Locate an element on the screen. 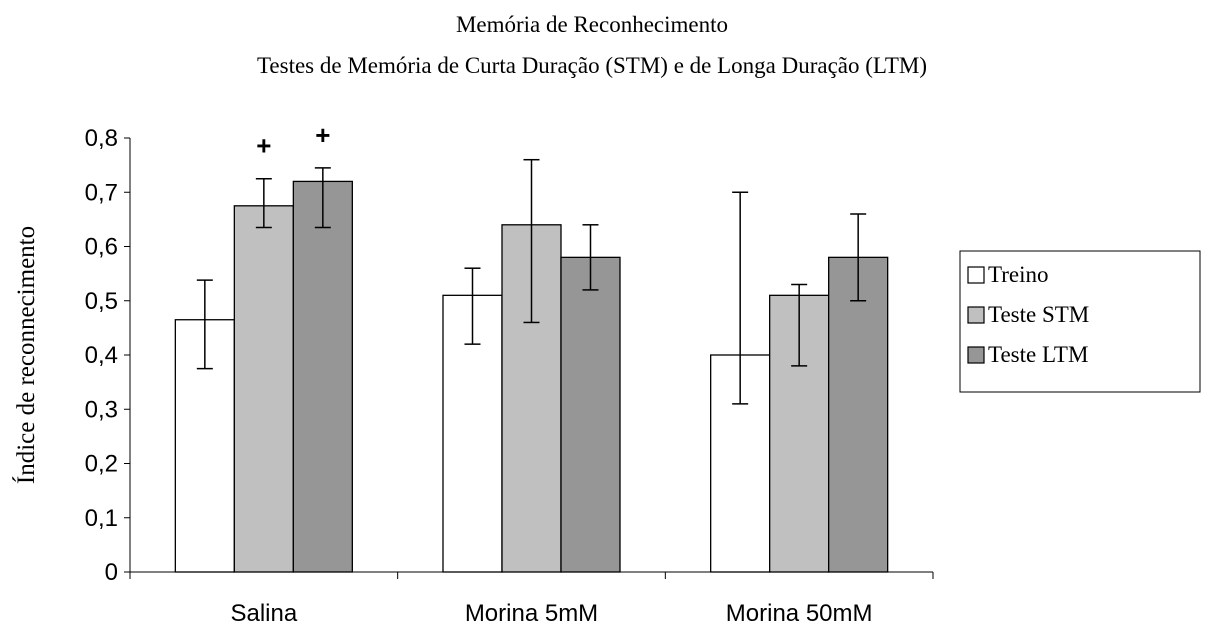 This screenshot has height=633, width=1207. y-tick-label: 0,1 is located at coordinates (101, 518).